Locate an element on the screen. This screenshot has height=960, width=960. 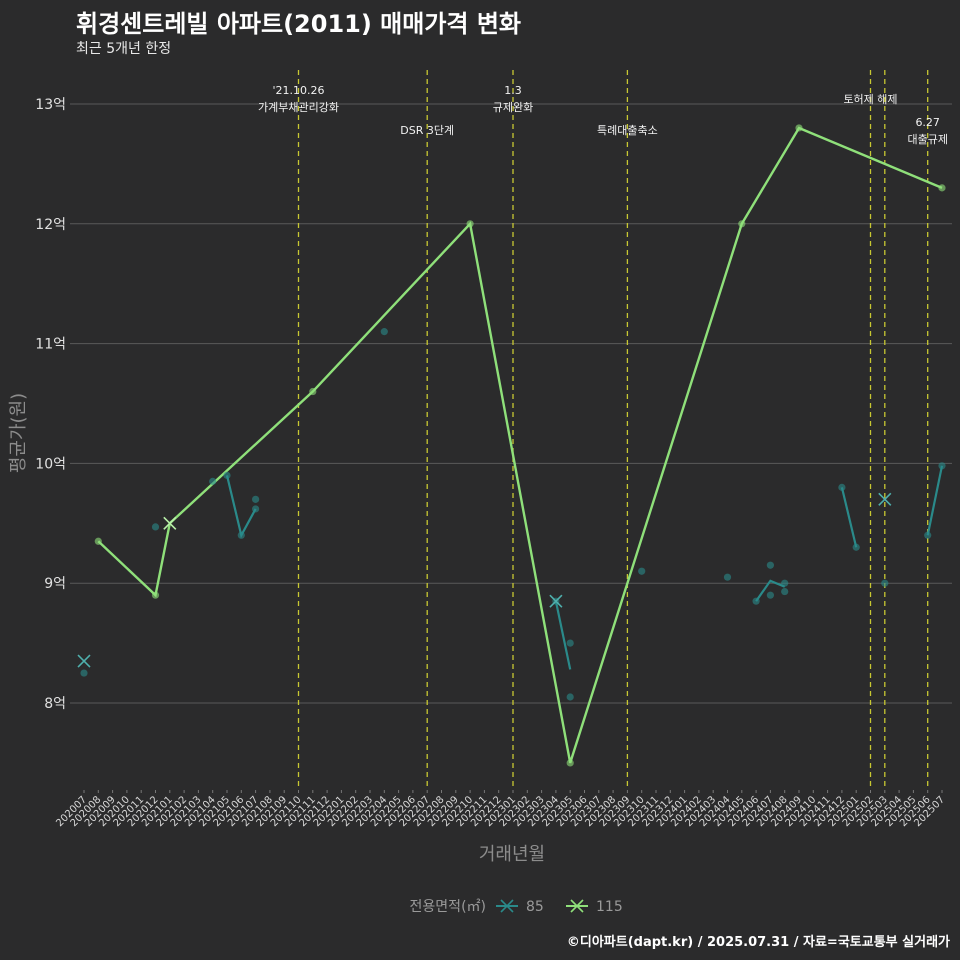
legend: 전용면적(㎡) 85 115 is located at coordinates (516, 907).